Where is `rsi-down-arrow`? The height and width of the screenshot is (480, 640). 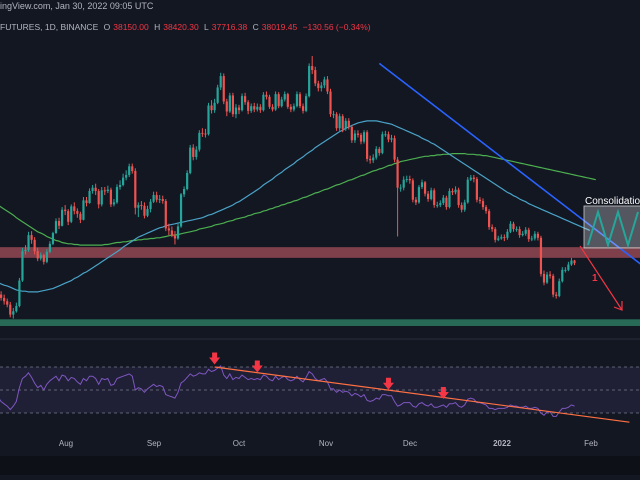
rsi-down-arrow is located at coordinates (443, 392).